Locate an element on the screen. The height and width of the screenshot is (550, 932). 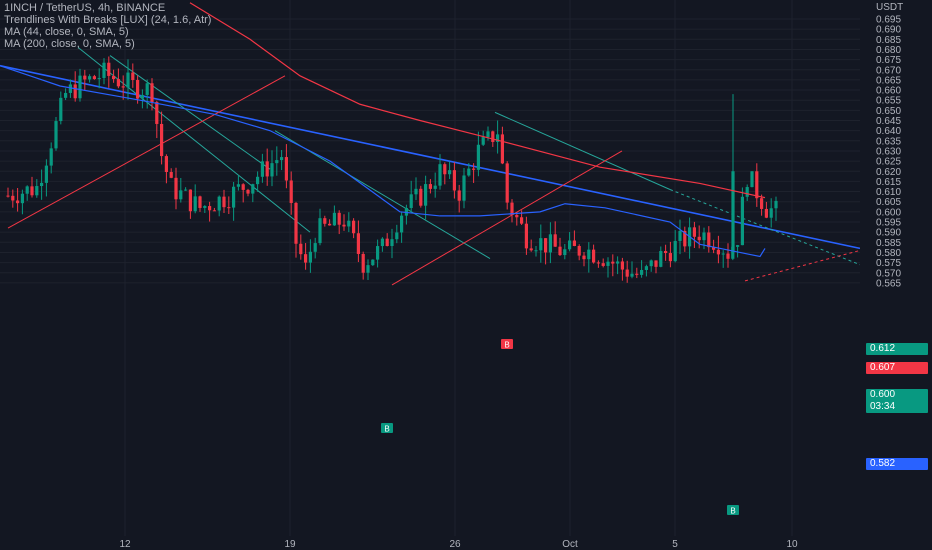
price-tick-label: 0.645 is located at coordinates (888, 121).